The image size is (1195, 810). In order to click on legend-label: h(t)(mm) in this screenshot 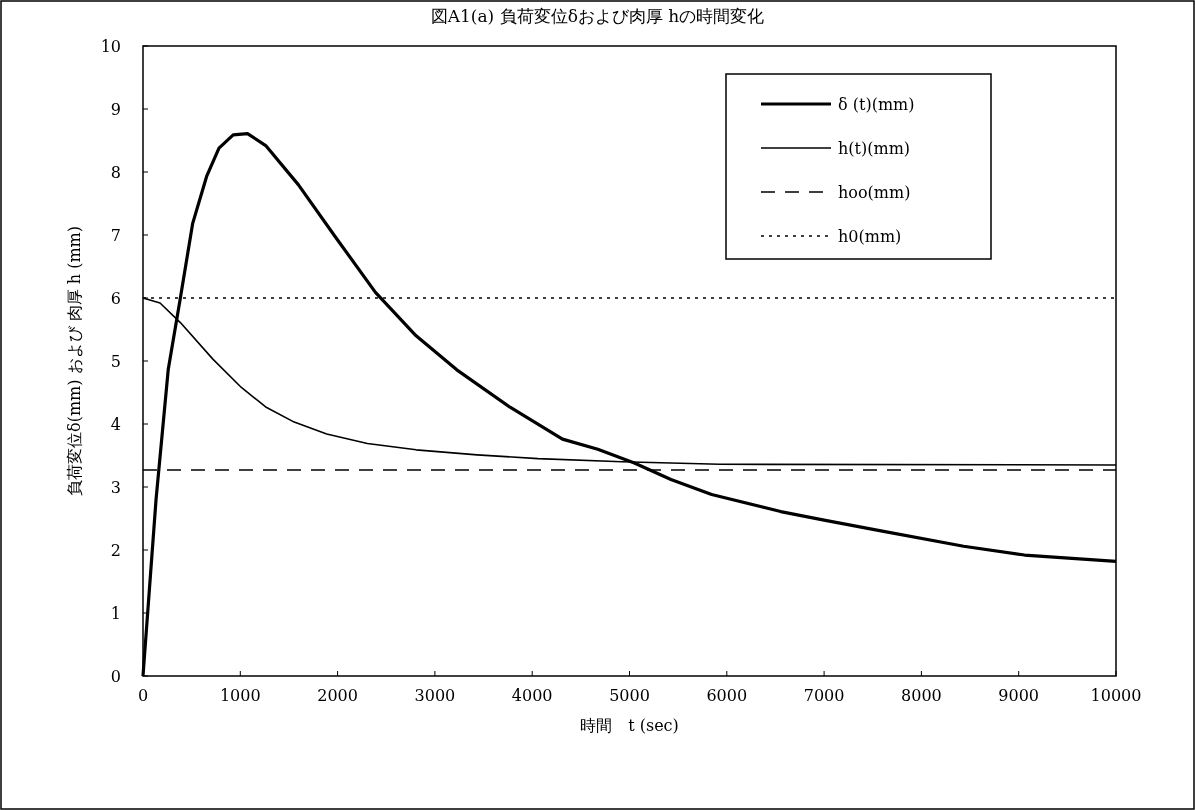, I will do `click(874, 148)`.